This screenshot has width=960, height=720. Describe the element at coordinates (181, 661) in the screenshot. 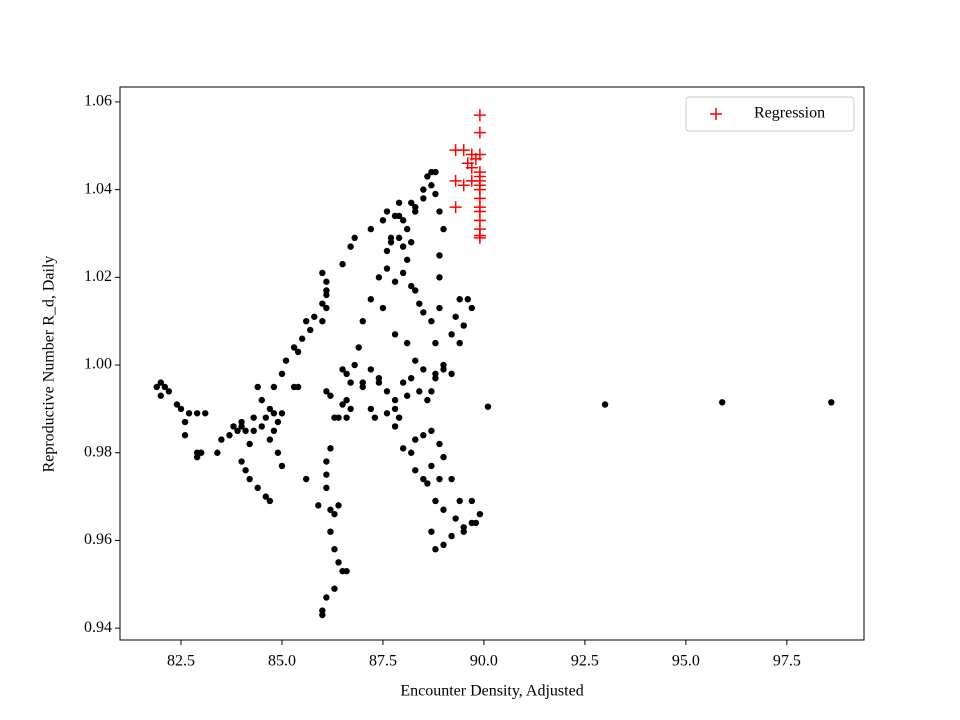

I see `x-tick-label: 82.5` at that location.